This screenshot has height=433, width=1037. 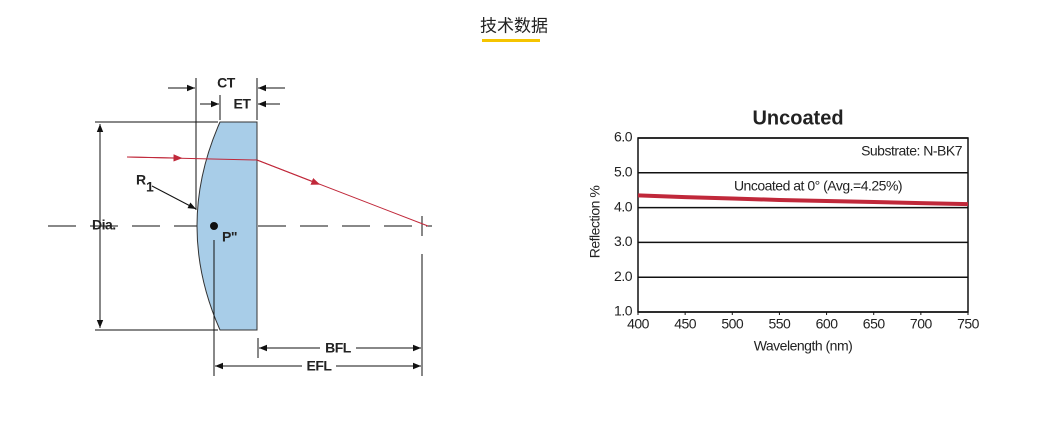 I want to click on y-tick-label: 1.0, so click(x=623, y=311).